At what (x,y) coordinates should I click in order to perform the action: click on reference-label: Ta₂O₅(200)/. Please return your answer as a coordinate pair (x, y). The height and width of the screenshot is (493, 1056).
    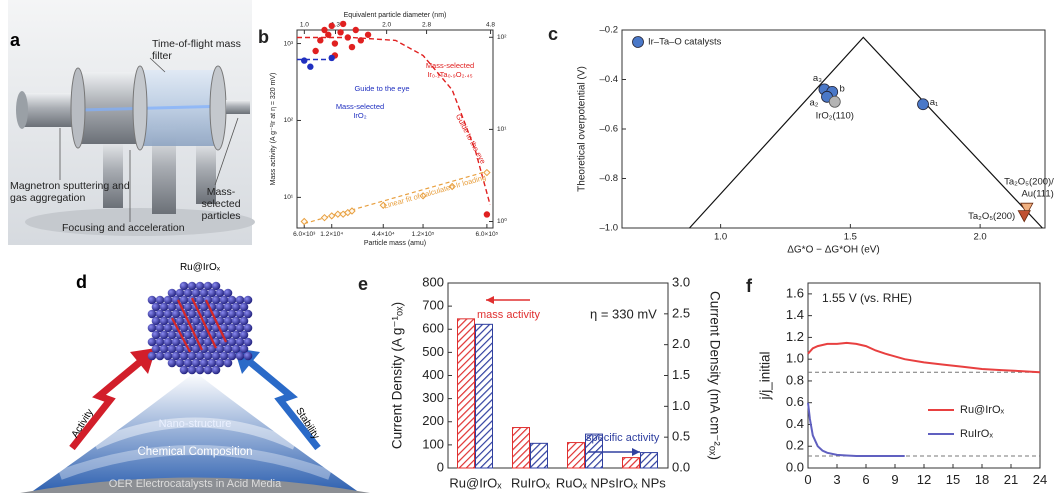
    Looking at the image, I should click on (1029, 182).